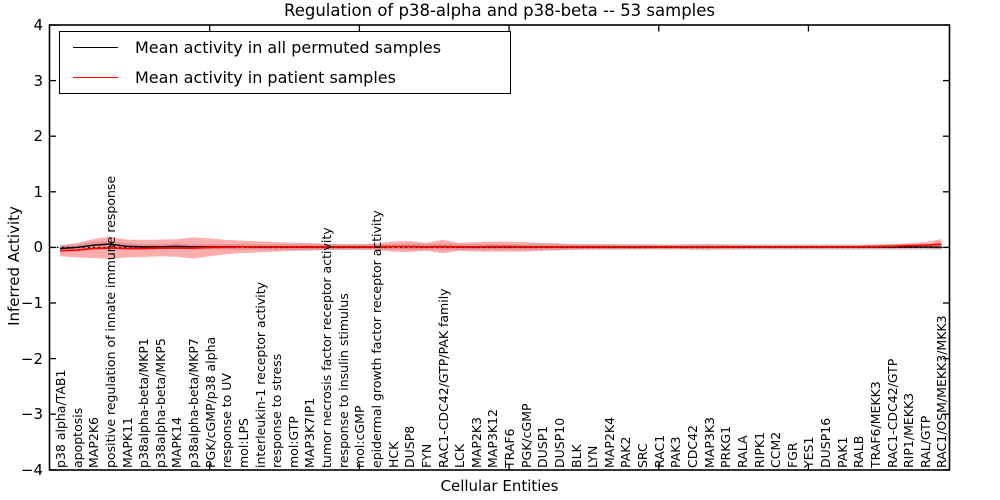 This screenshot has height=500, width=1000. I want to click on patient-std-band, so click(501, 248).